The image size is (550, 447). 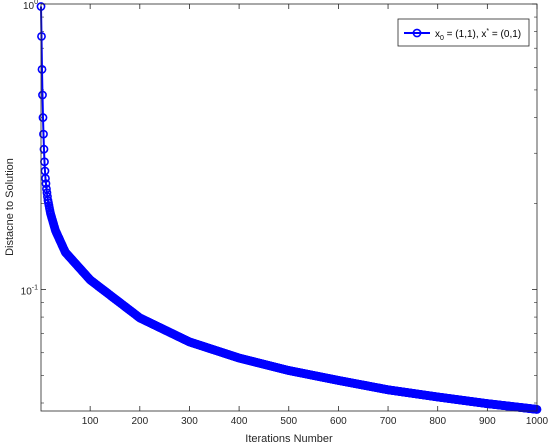 What do you see at coordinates (417, 33) in the screenshot?
I see `legend-marker` at bounding box center [417, 33].